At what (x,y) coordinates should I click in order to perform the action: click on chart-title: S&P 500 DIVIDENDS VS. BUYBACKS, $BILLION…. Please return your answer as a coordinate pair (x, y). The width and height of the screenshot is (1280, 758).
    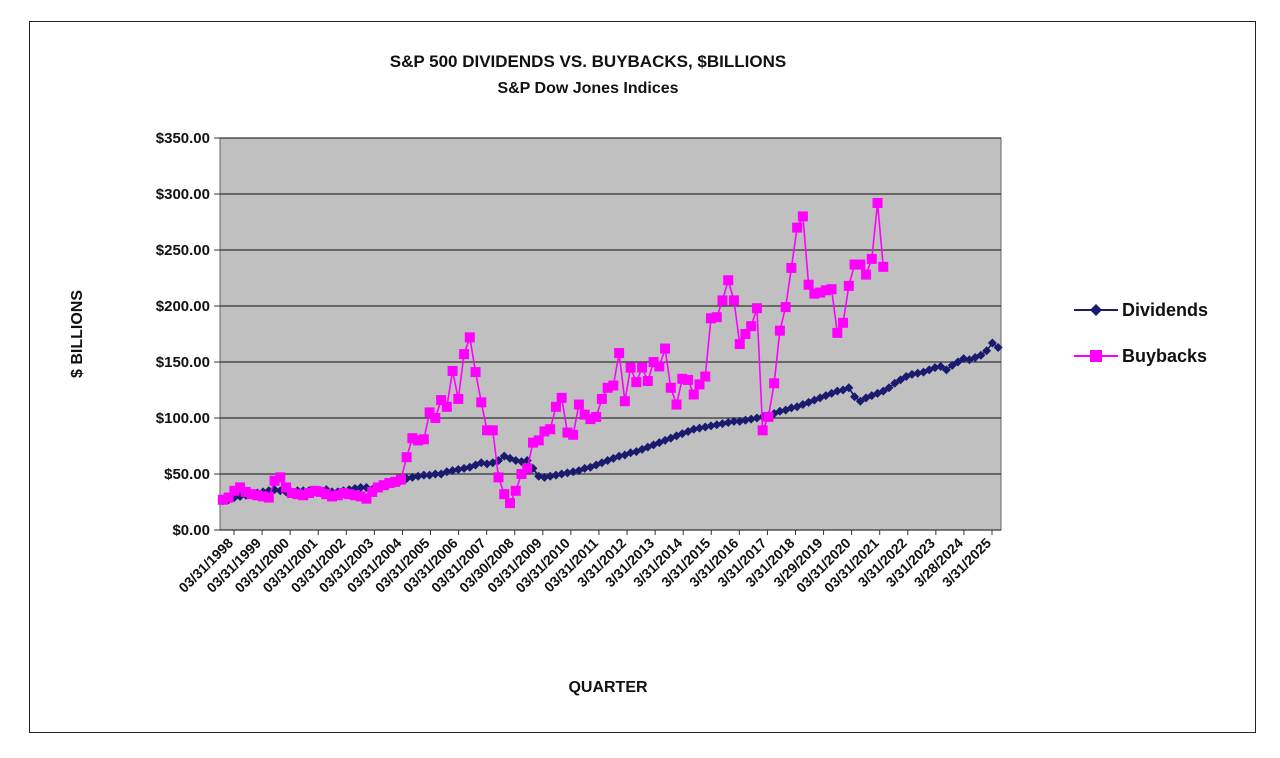
    Looking at the image, I should click on (588, 61).